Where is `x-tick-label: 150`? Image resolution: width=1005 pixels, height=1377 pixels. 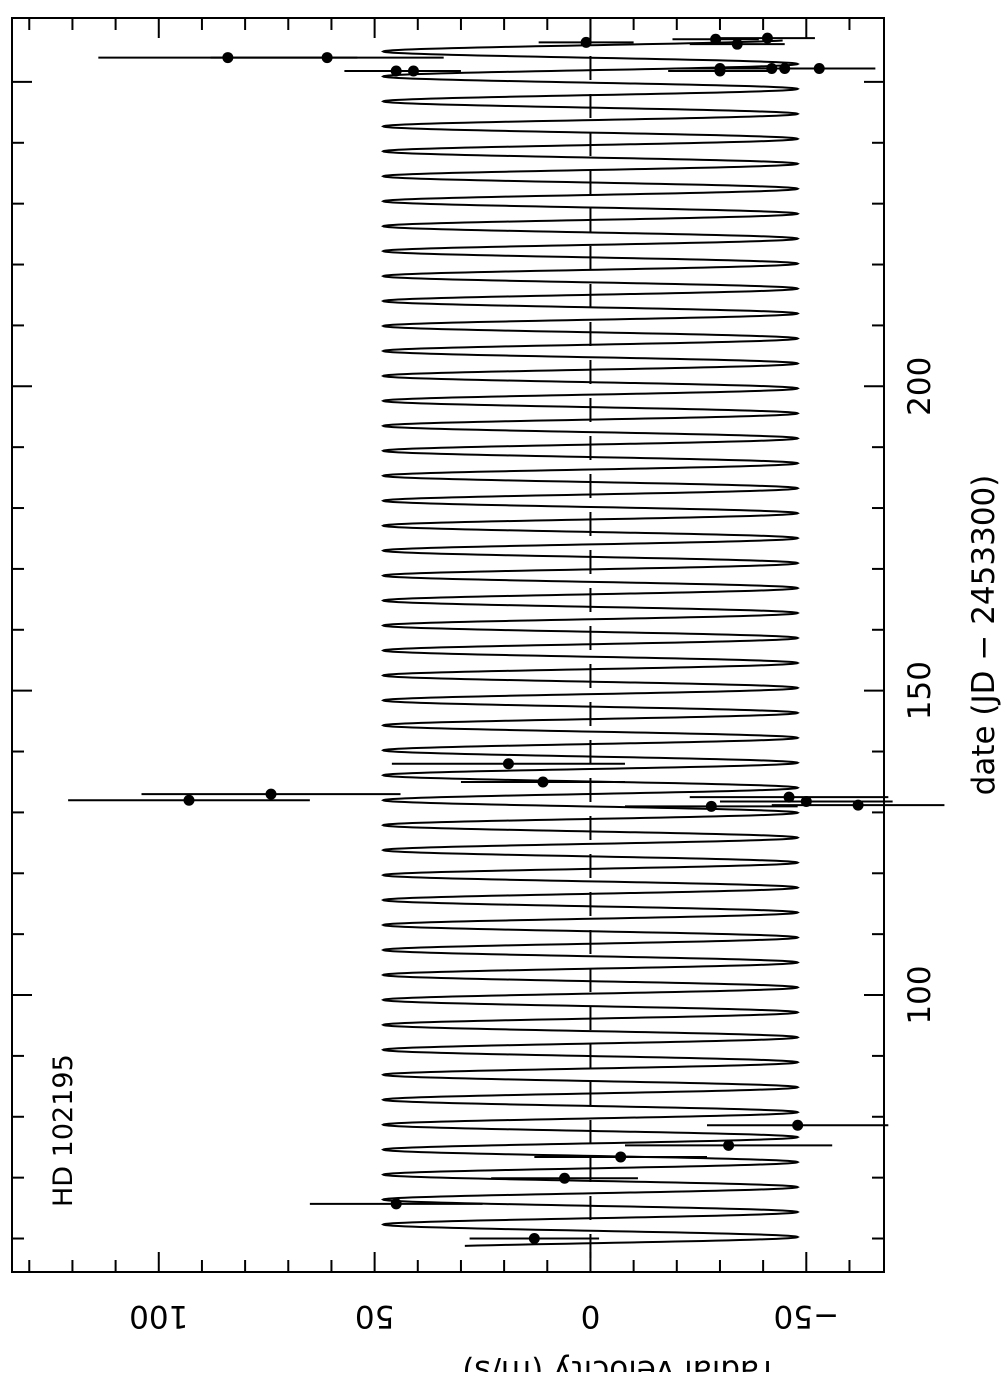 x-tick-label: 150 is located at coordinates (920, 690).